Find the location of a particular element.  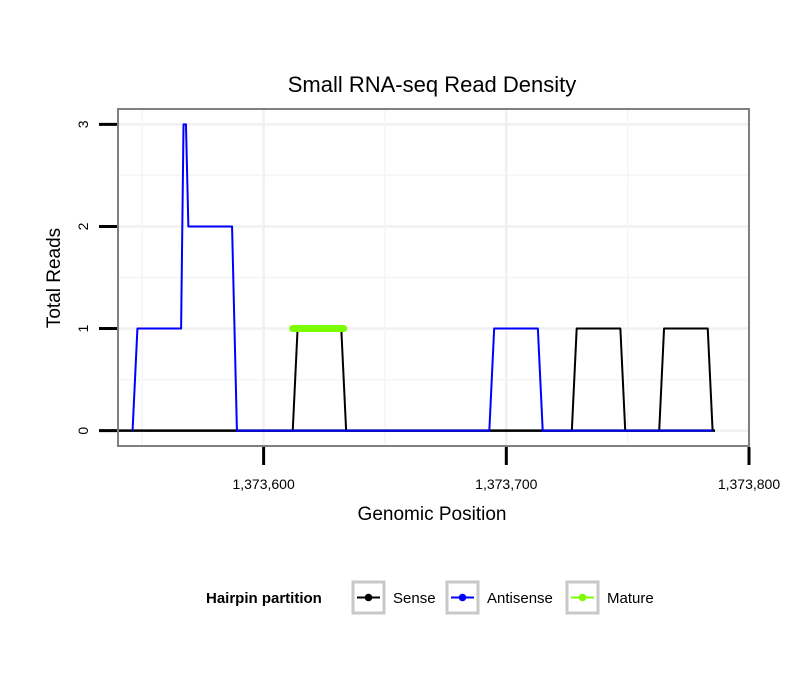

legend-label: Sense is located at coordinates (414, 598).